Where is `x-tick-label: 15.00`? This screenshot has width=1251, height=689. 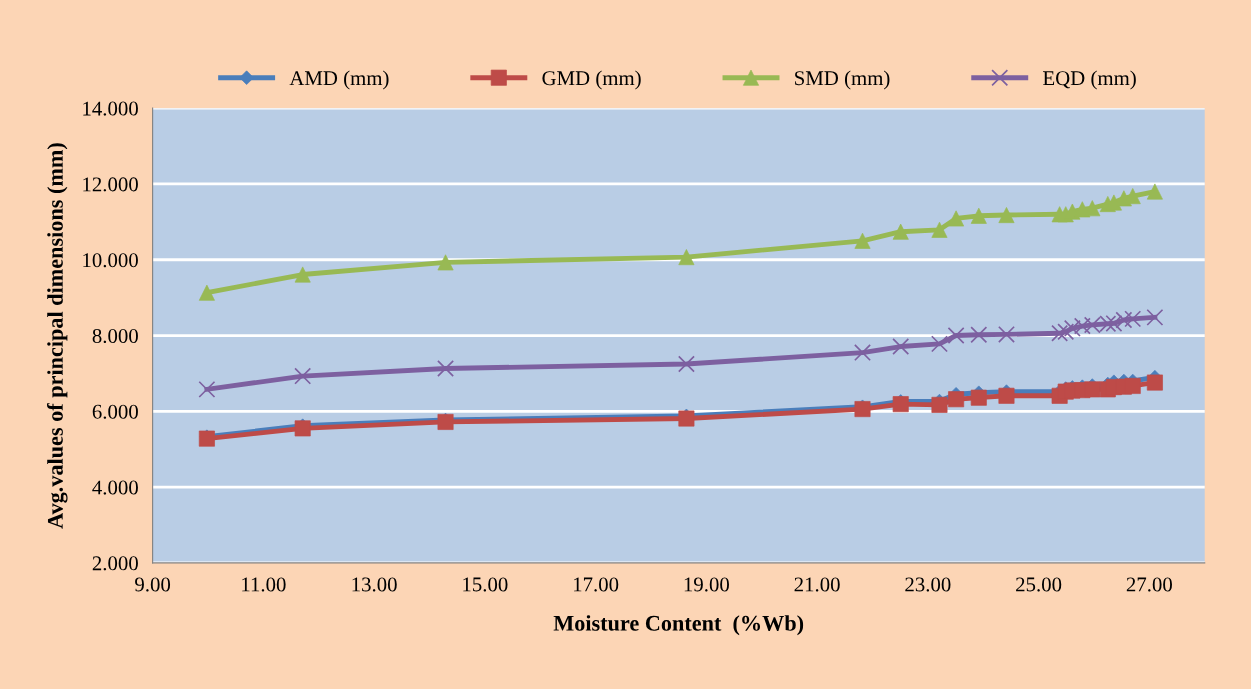 x-tick-label: 15.00 is located at coordinates (485, 584).